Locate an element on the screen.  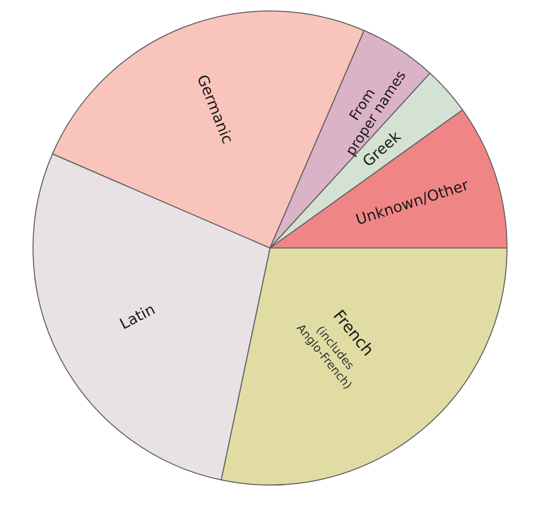
slice-label: Latin is located at coordinates (137, 317).